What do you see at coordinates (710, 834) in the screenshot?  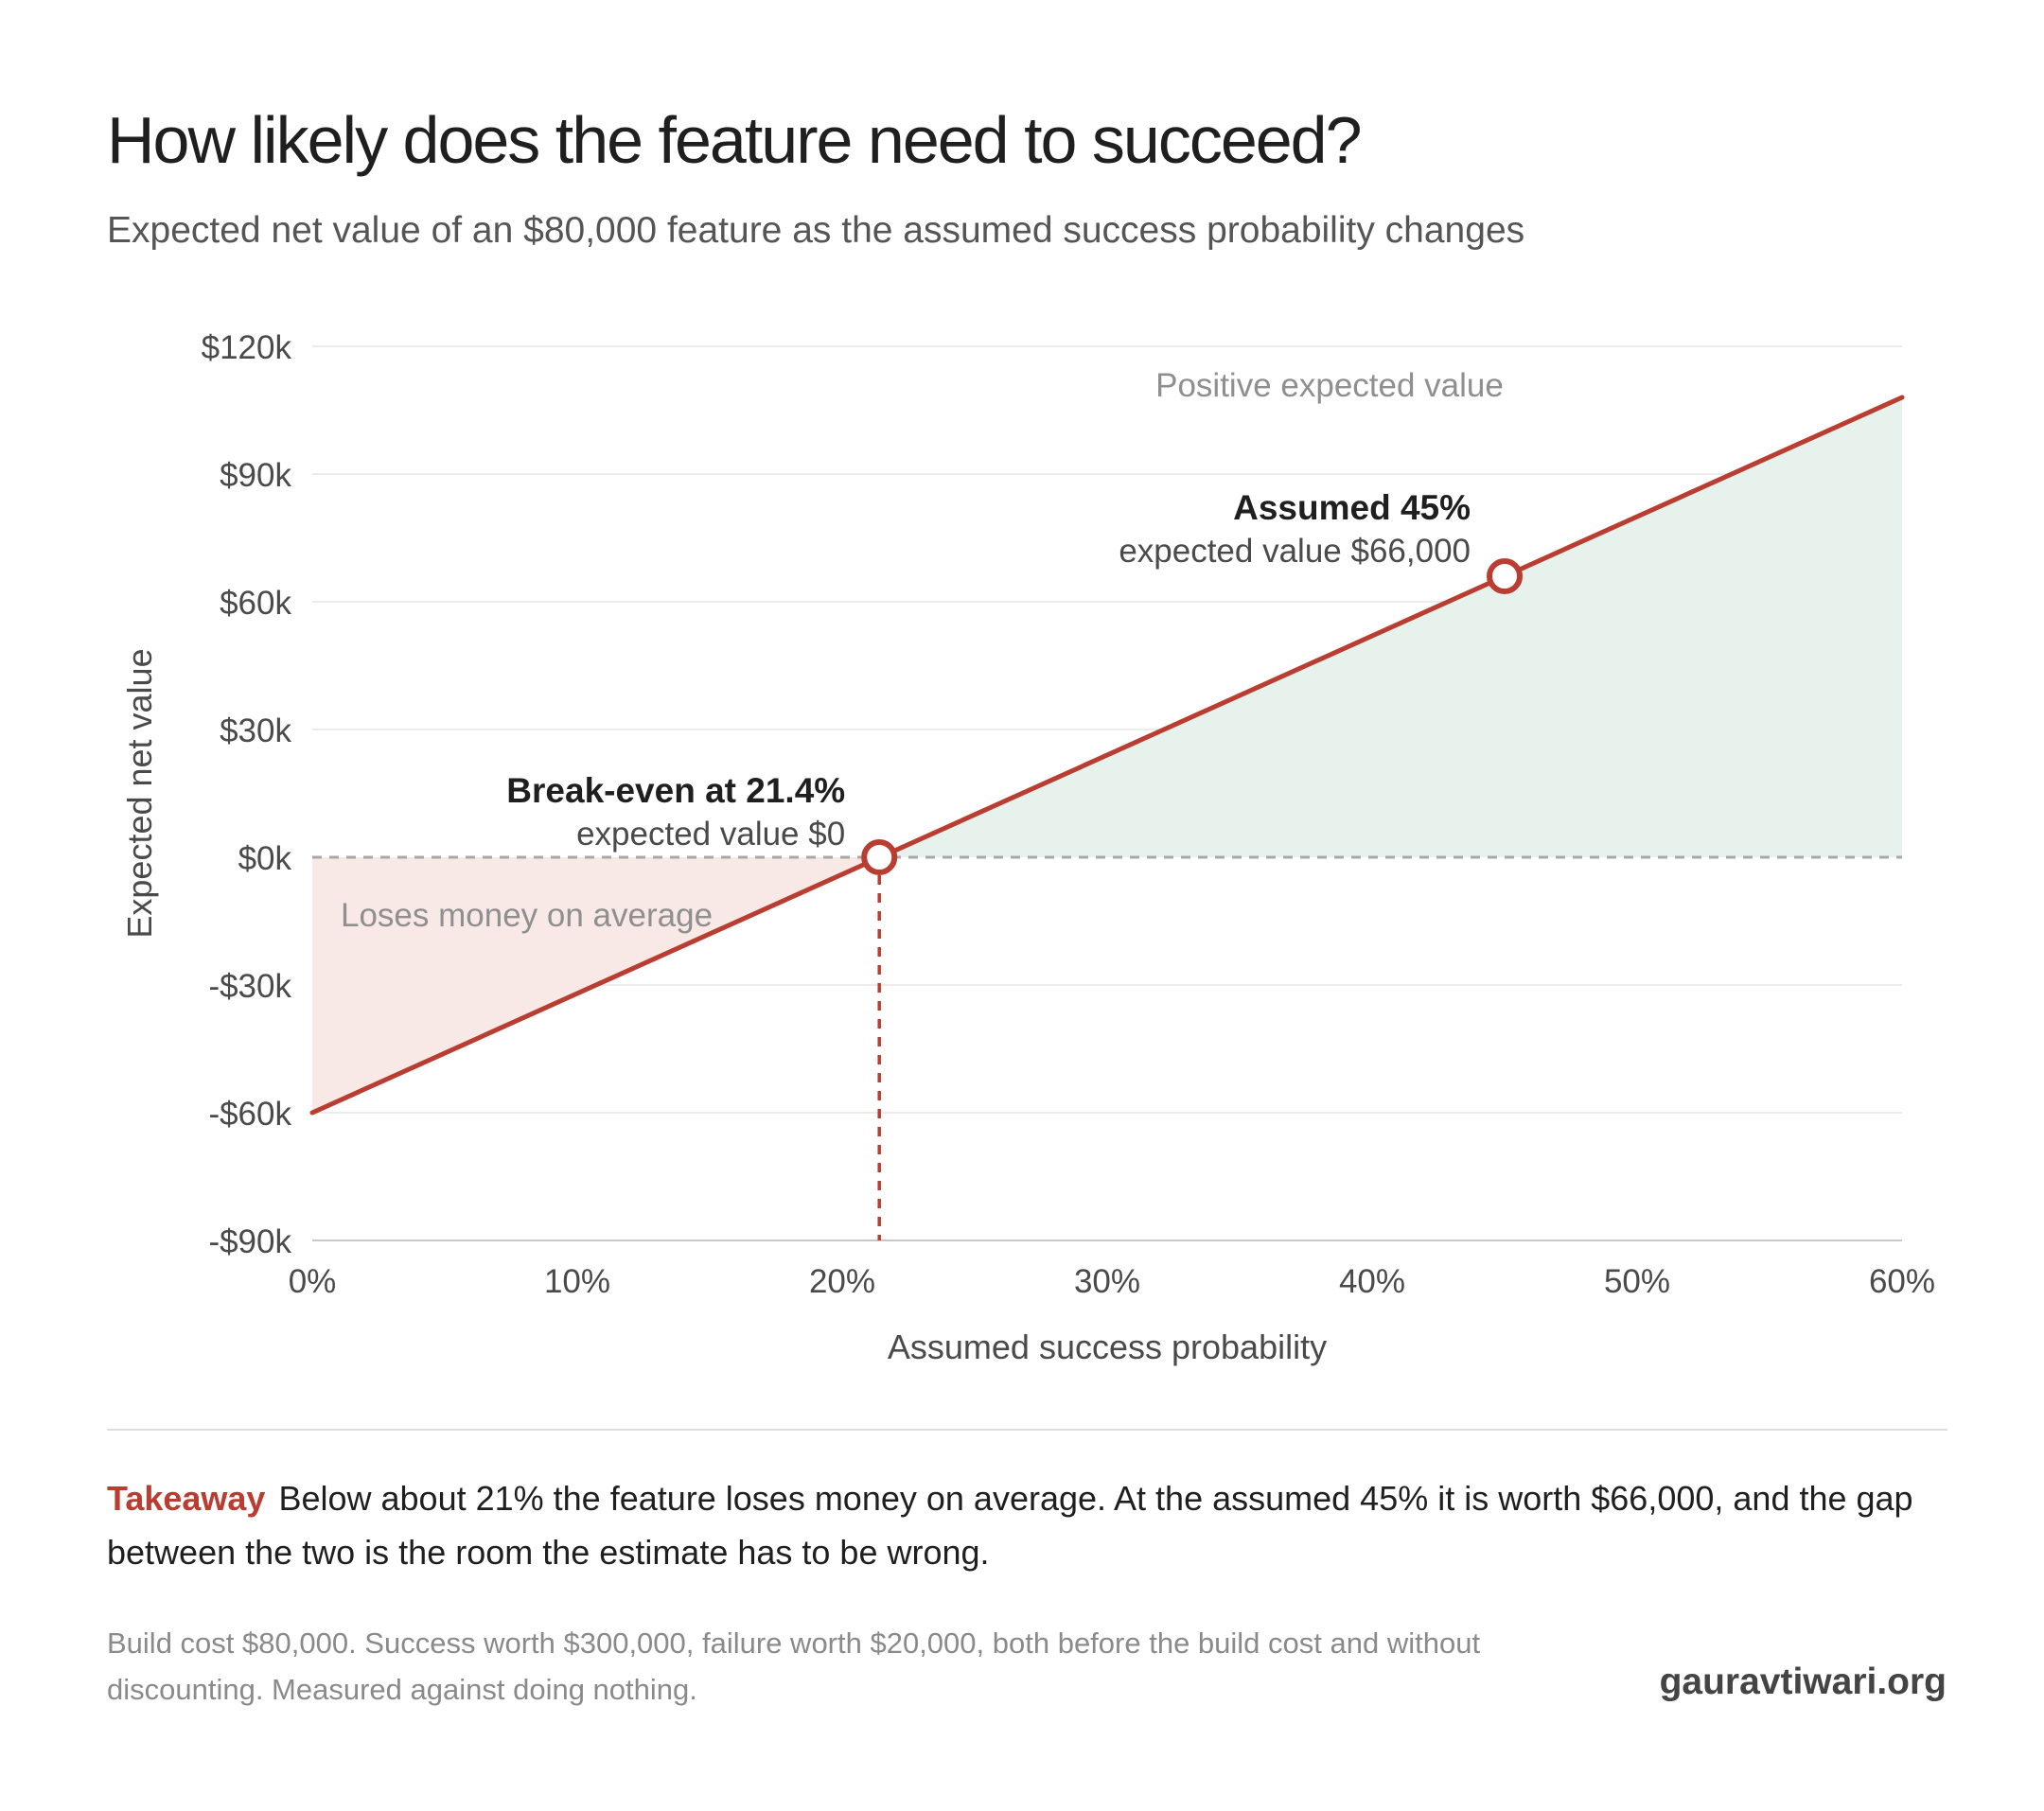 I see `annotation-text: expected value $0` at bounding box center [710, 834].